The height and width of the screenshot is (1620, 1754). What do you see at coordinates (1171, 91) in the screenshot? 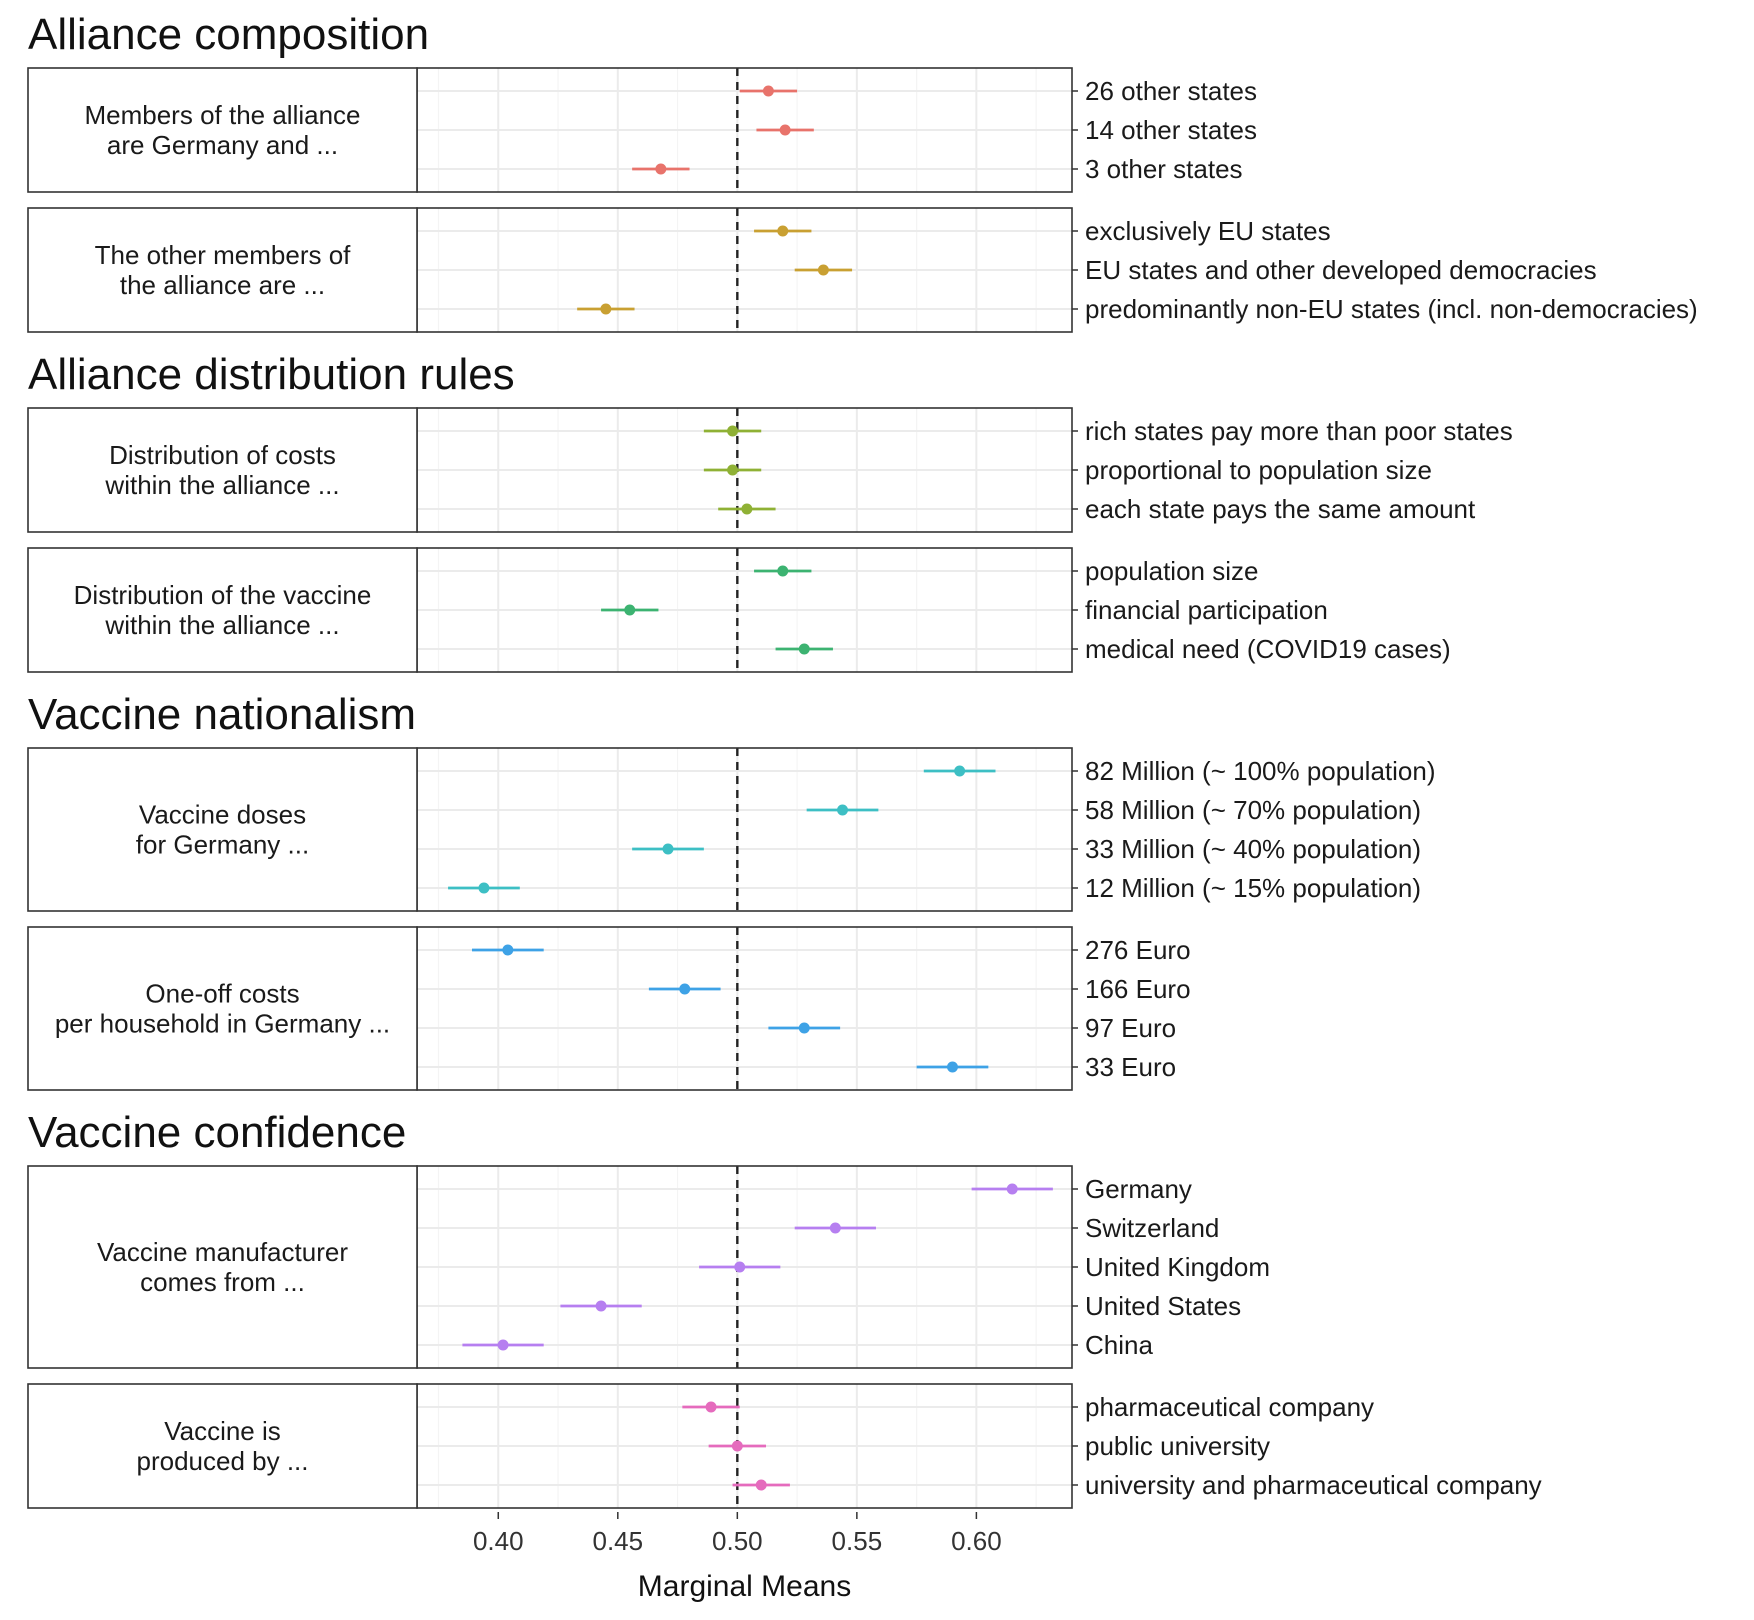
I see `level-label: 26 other states` at bounding box center [1171, 91].